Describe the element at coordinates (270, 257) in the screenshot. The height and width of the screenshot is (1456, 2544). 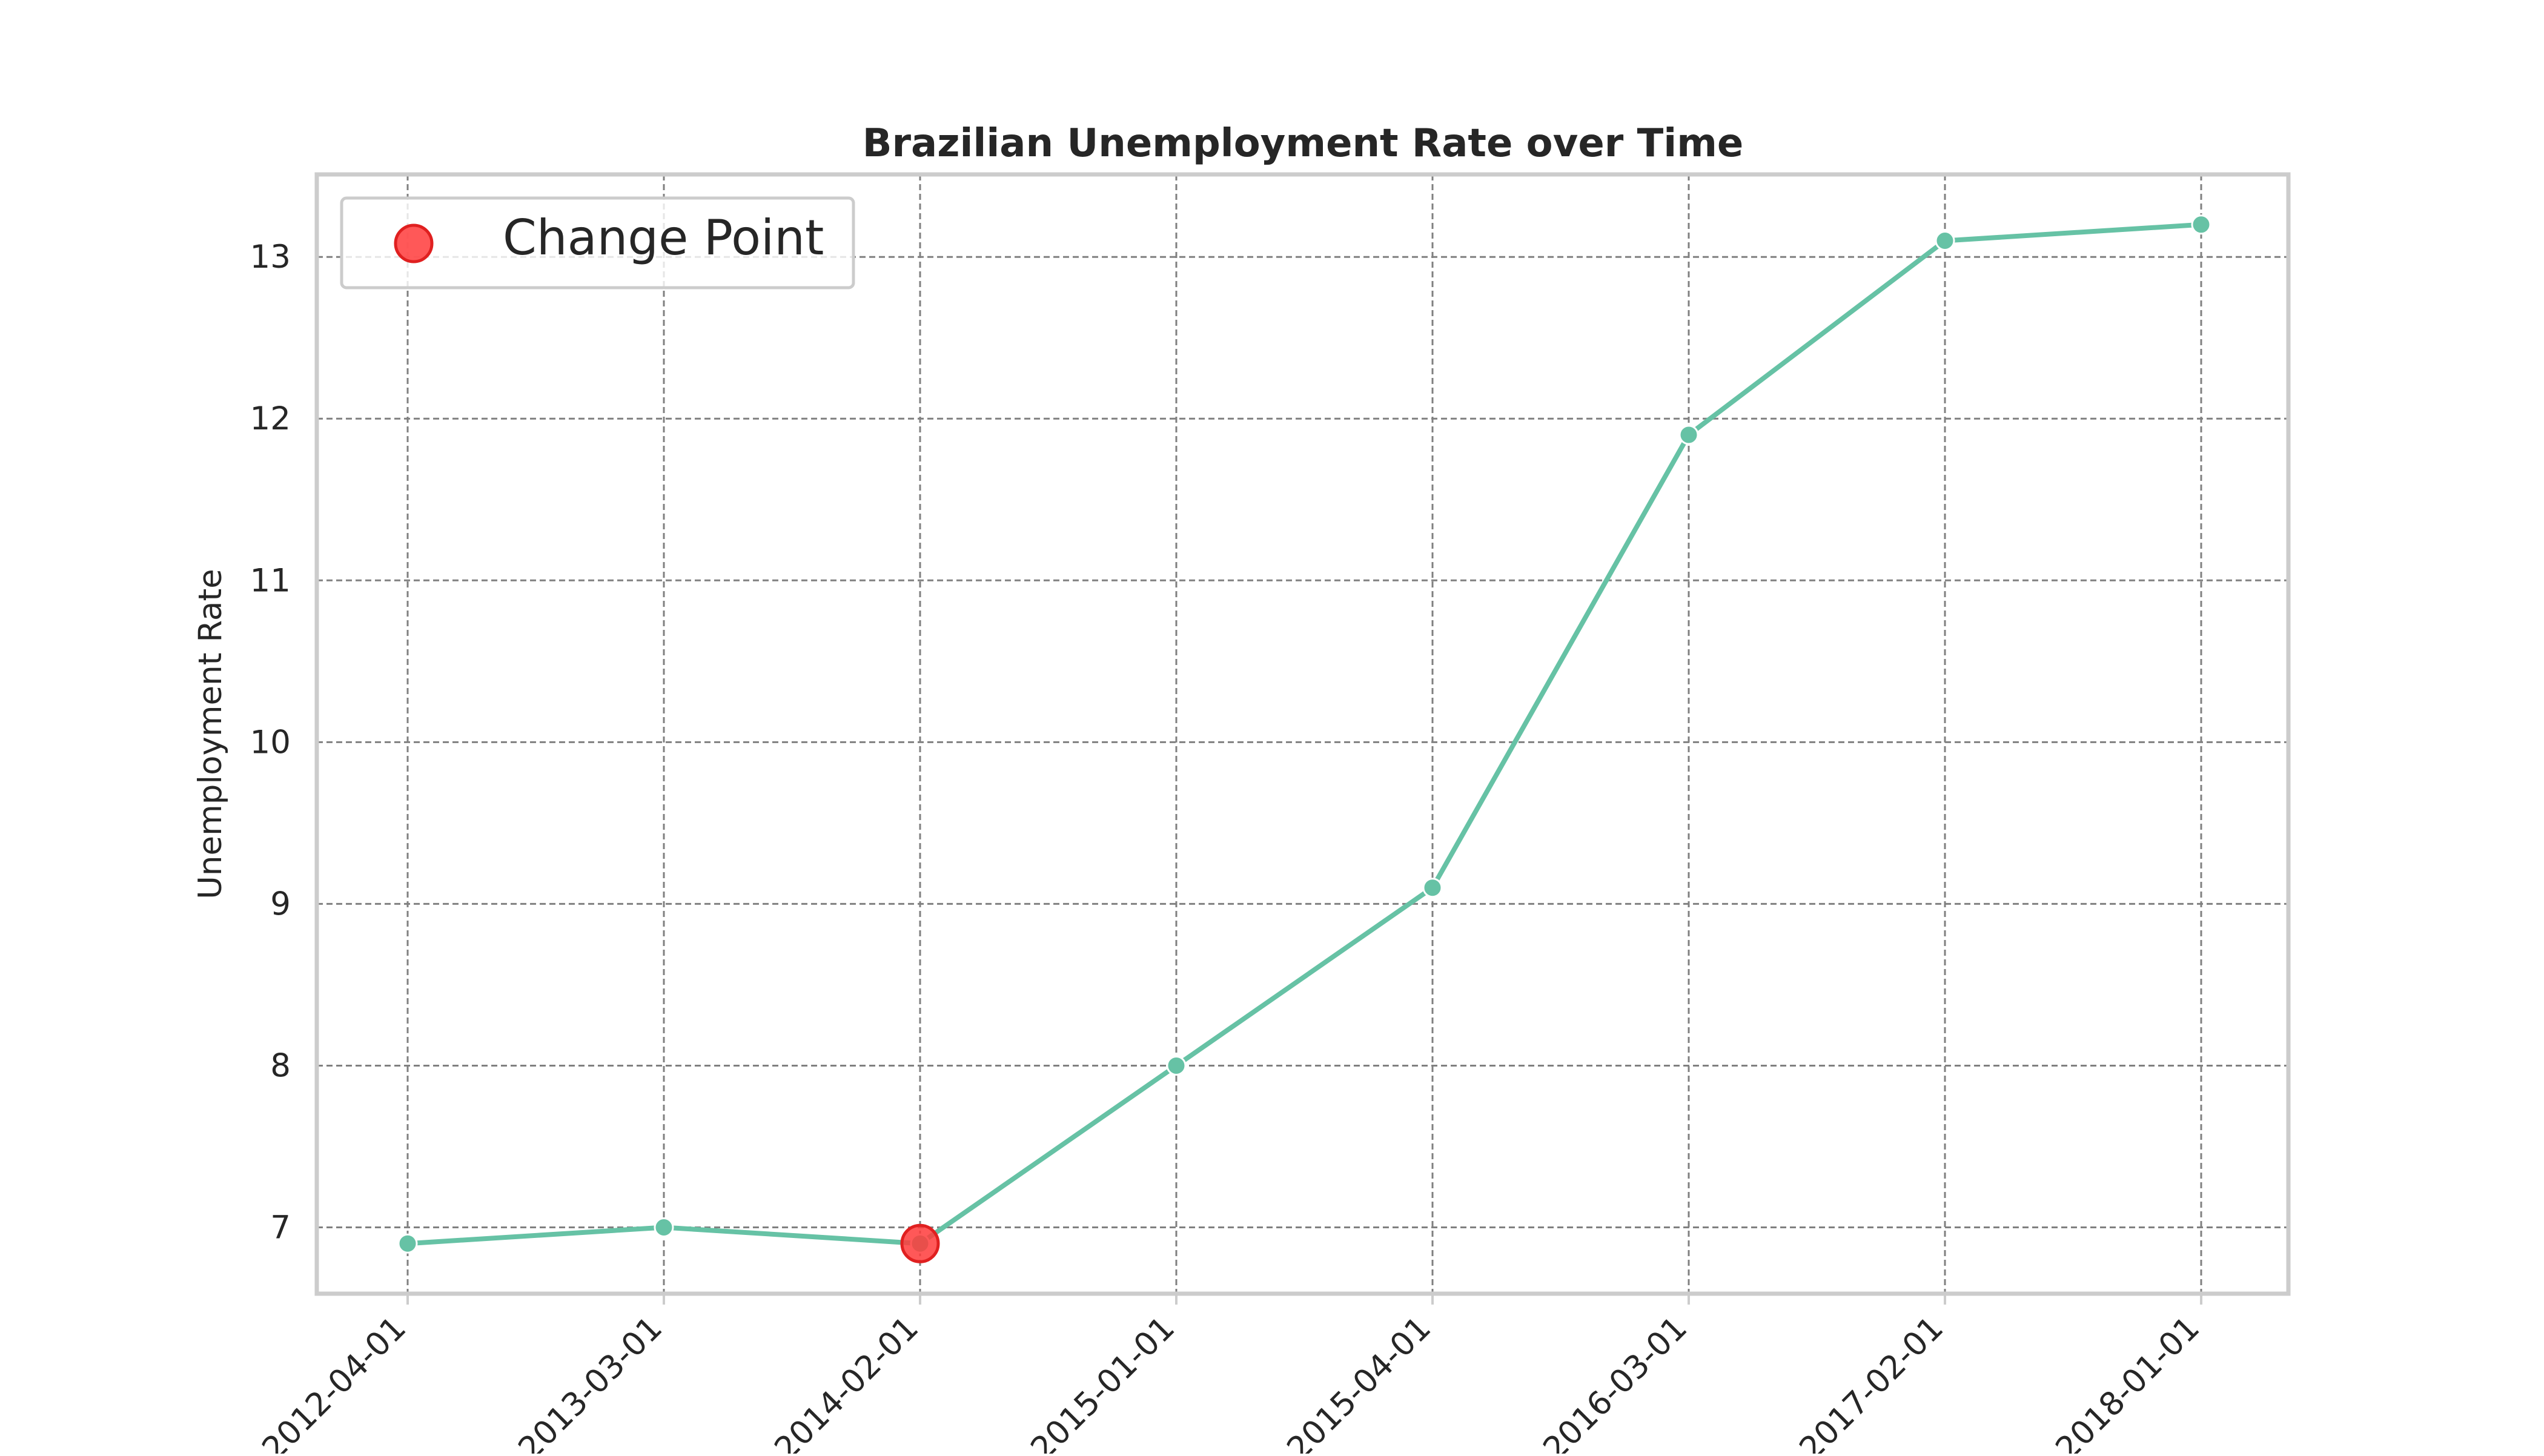
I see `y-tick-label: 13` at that location.